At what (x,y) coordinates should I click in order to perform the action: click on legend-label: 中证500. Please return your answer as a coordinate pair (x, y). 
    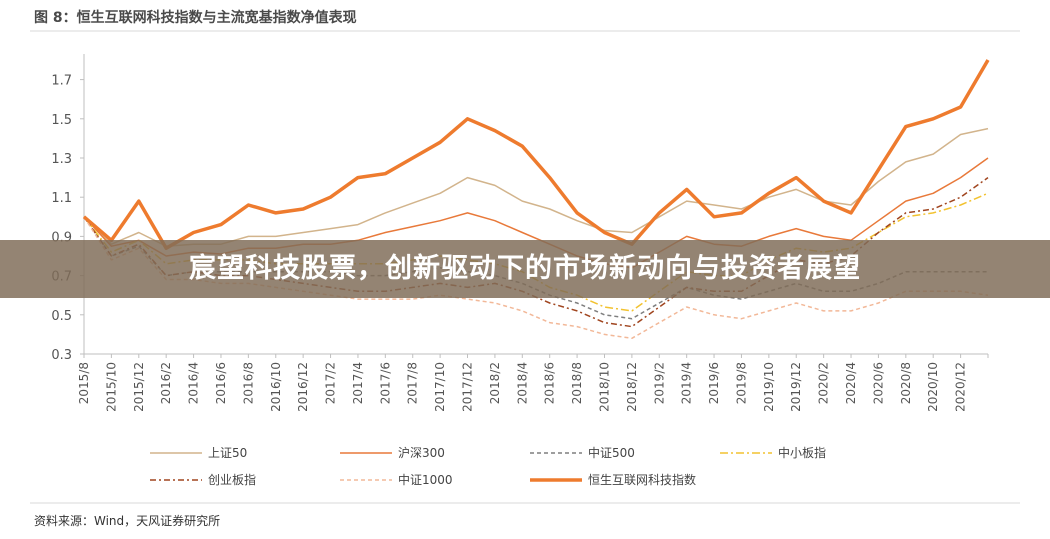
    Looking at the image, I should click on (611, 452).